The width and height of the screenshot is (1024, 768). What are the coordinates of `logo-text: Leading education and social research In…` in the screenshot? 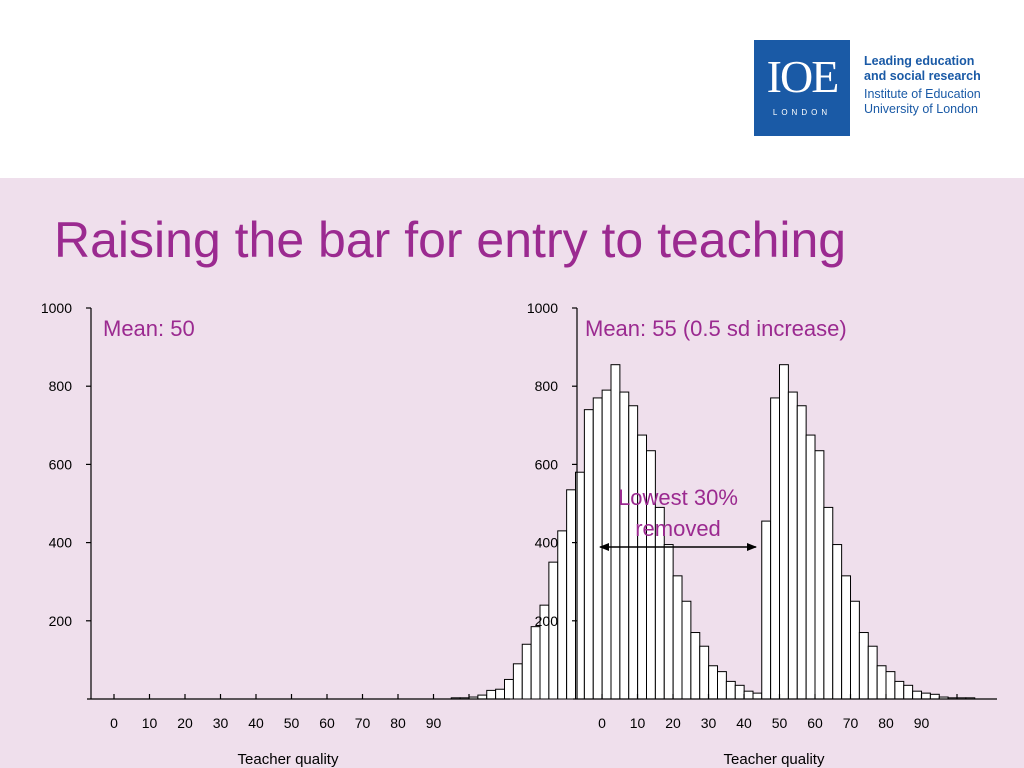 It's located at (939, 85).